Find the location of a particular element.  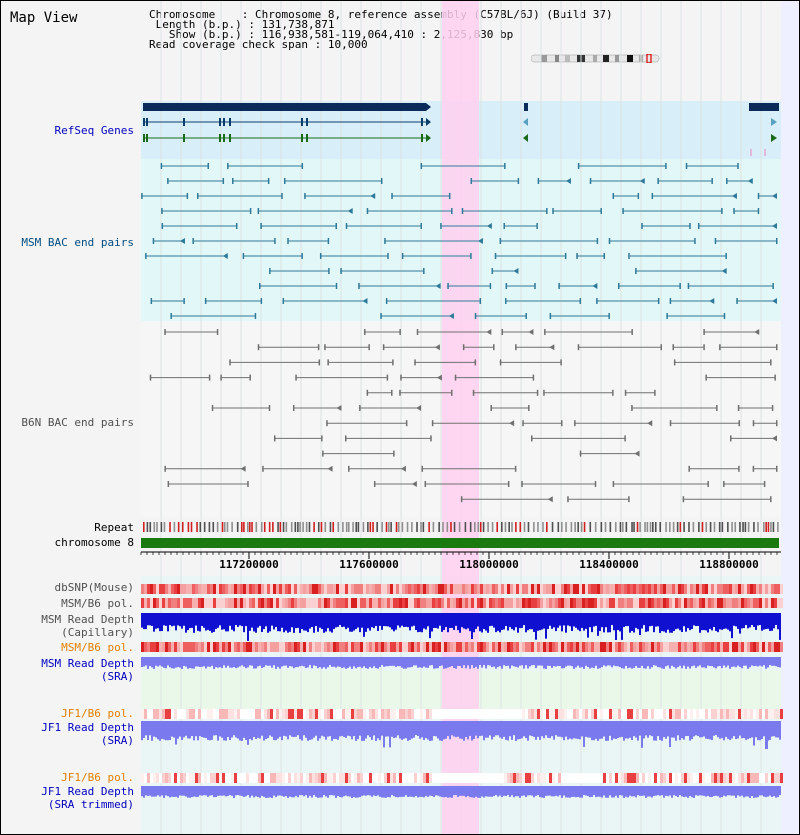

track-label-jf1-depth-trimmed: JF1 Read Depth (SRA trimmed) is located at coordinates (87, 798).